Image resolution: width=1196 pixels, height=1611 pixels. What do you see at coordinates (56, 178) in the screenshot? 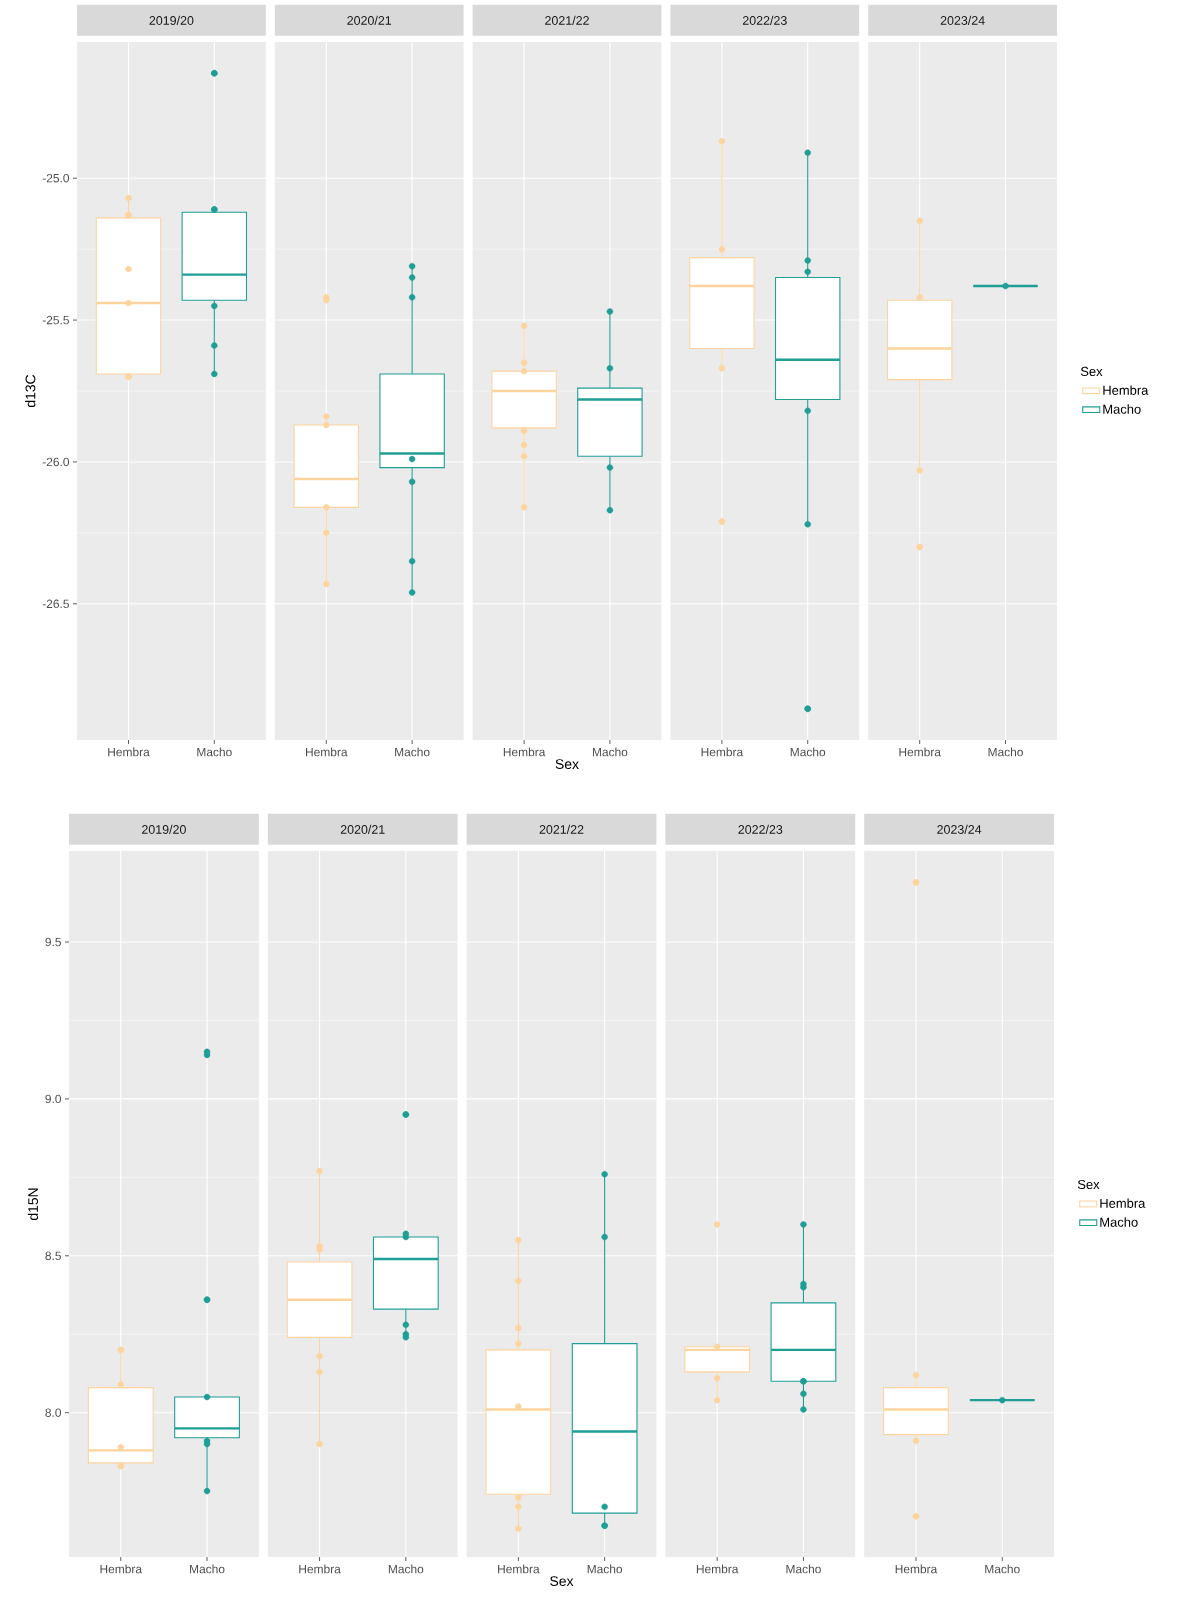
I see `y-tick-label: -25.0` at bounding box center [56, 178].